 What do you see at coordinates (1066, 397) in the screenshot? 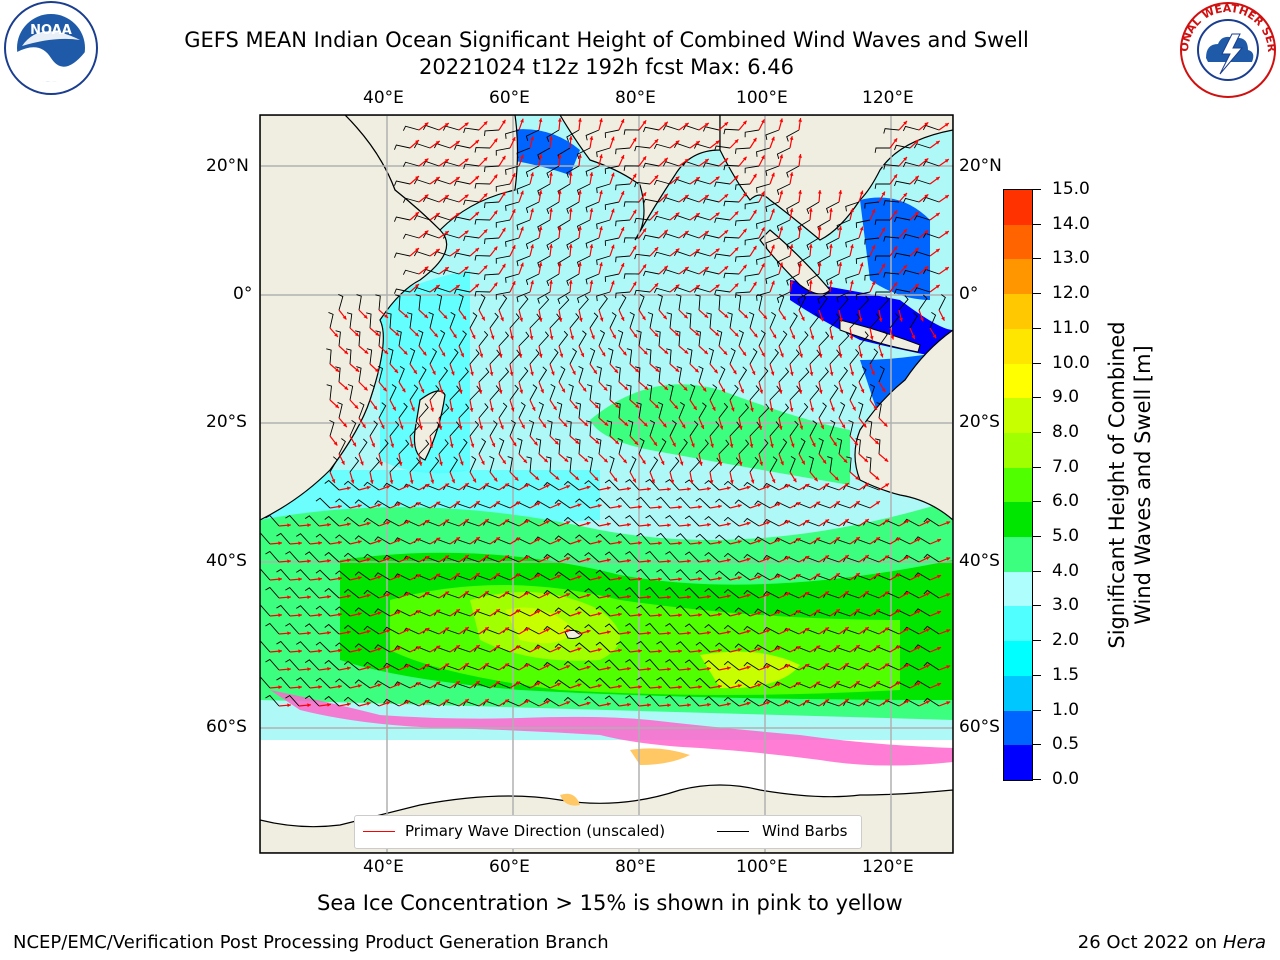
I see `colorbar-tick-label: 9.0` at bounding box center [1066, 397].